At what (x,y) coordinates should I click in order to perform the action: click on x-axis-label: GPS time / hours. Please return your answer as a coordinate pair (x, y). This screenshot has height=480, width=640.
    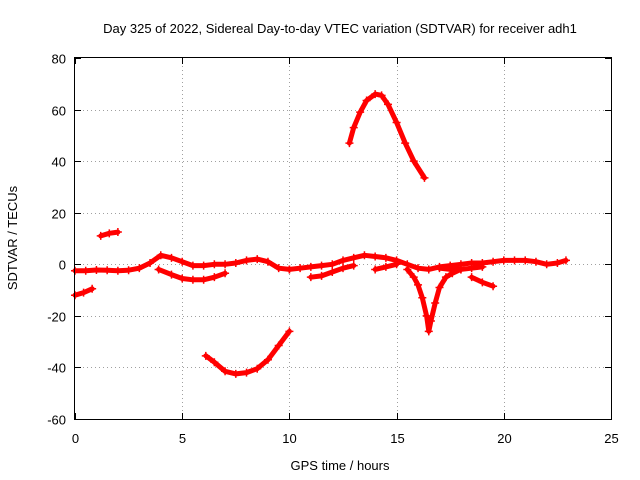
    Looking at the image, I should click on (340, 465).